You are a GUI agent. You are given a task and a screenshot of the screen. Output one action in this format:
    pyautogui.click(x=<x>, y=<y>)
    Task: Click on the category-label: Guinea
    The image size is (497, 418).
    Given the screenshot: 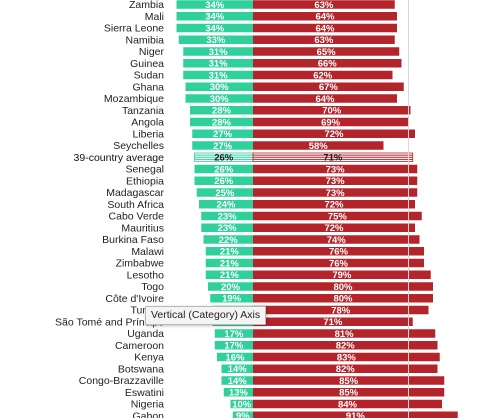 What is the action you would take?
    pyautogui.click(x=147, y=64)
    